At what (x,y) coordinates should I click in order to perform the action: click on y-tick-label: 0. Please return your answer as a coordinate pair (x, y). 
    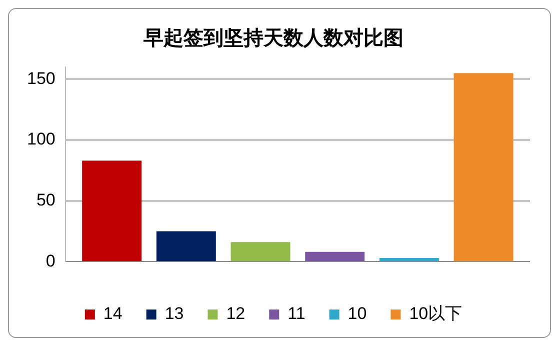
    Looking at the image, I should click on (51, 260).